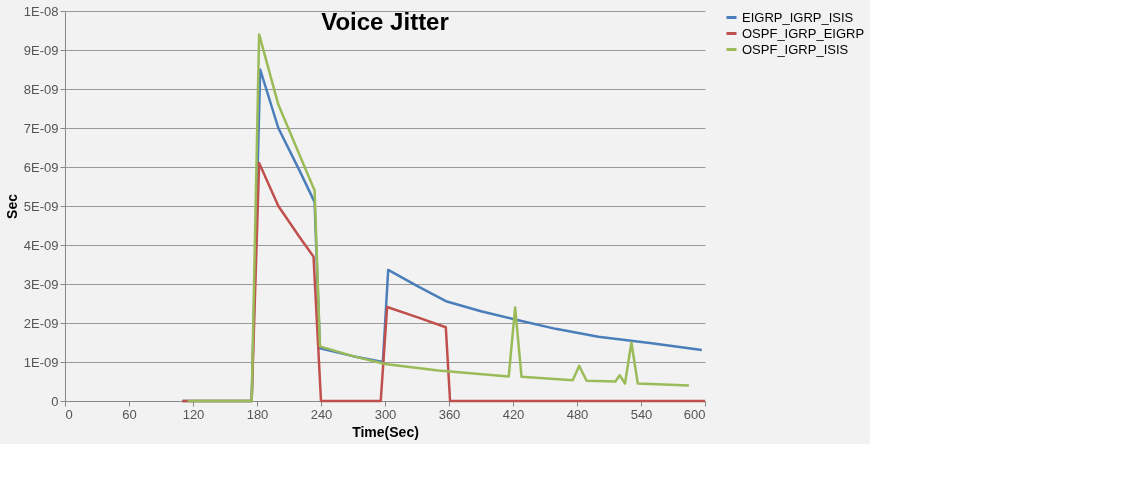 The height and width of the screenshot is (480, 1140). I want to click on y-tick-label: 0, so click(55, 401).